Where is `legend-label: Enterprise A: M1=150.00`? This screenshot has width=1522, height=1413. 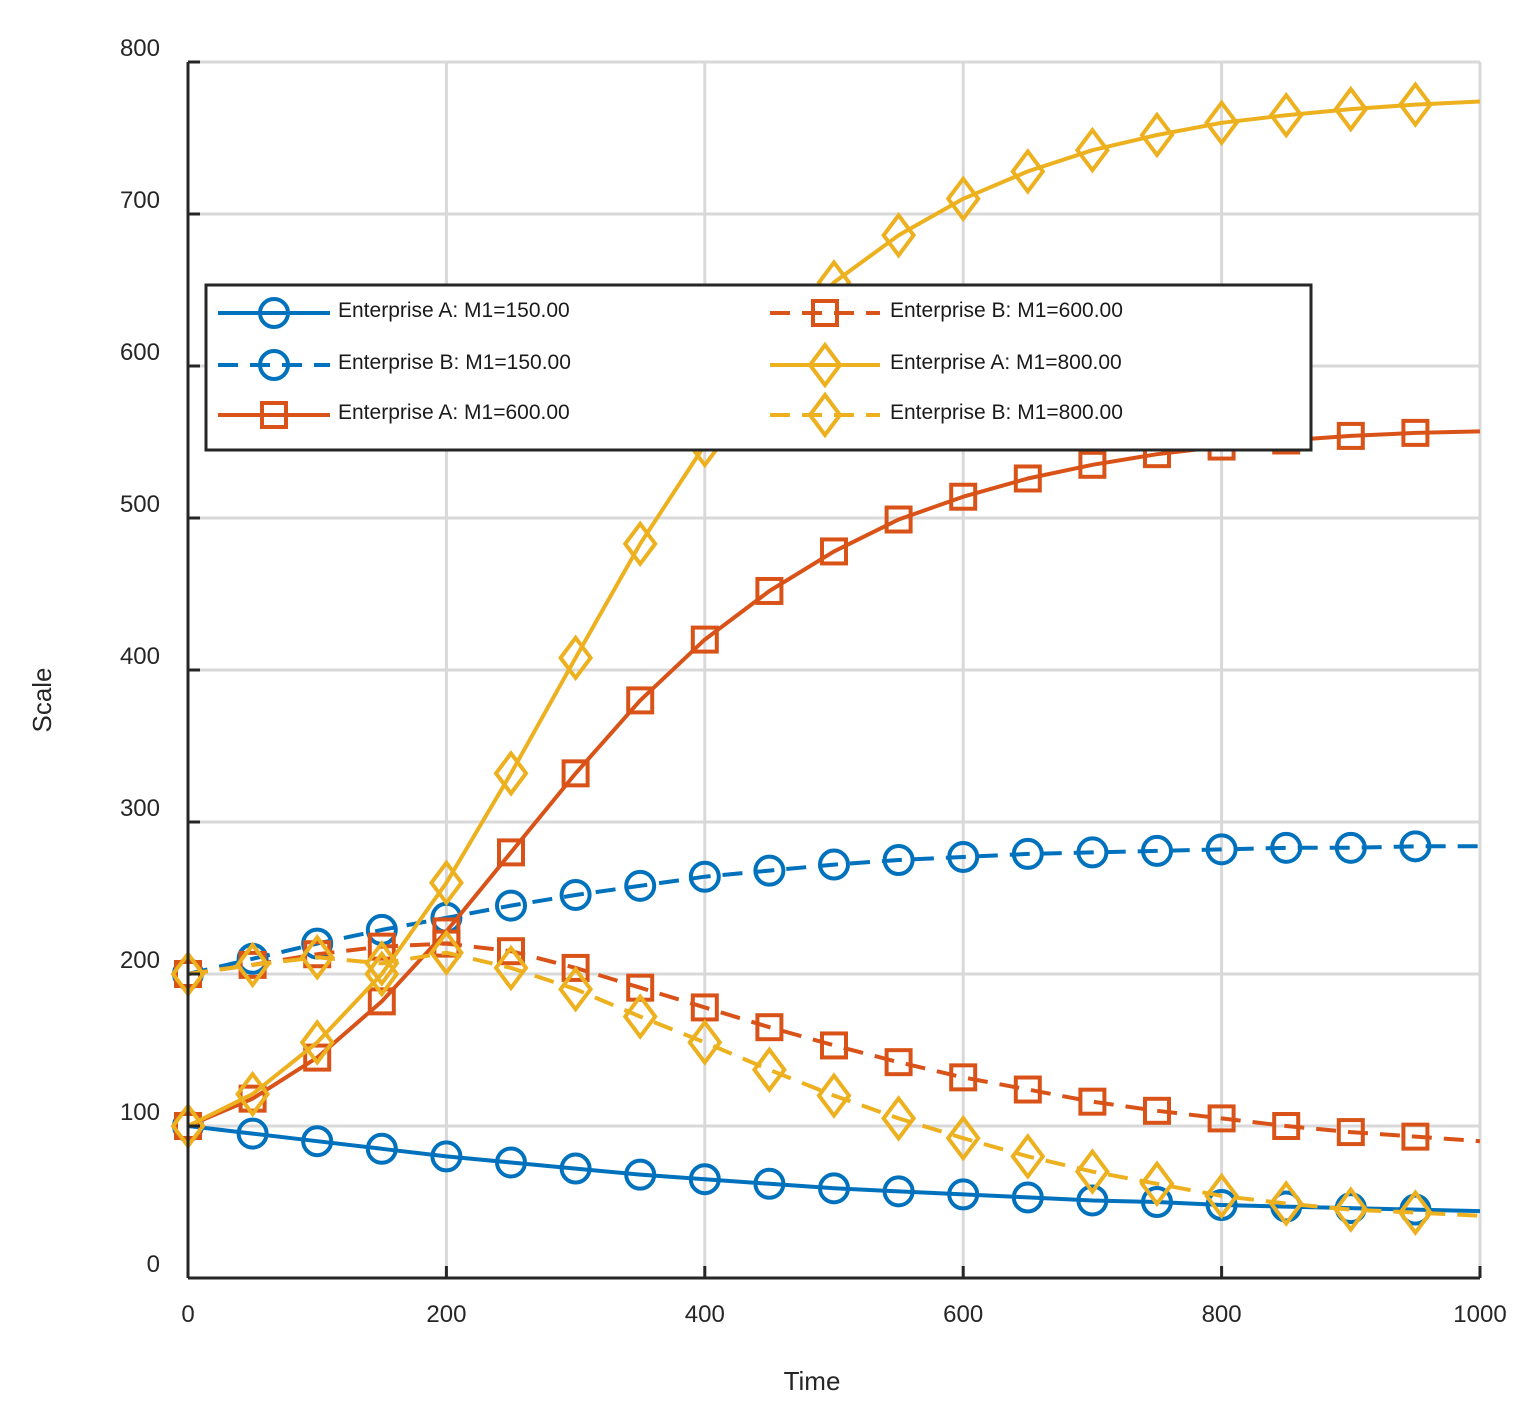 legend-label: Enterprise A: M1=150.00 is located at coordinates (454, 310).